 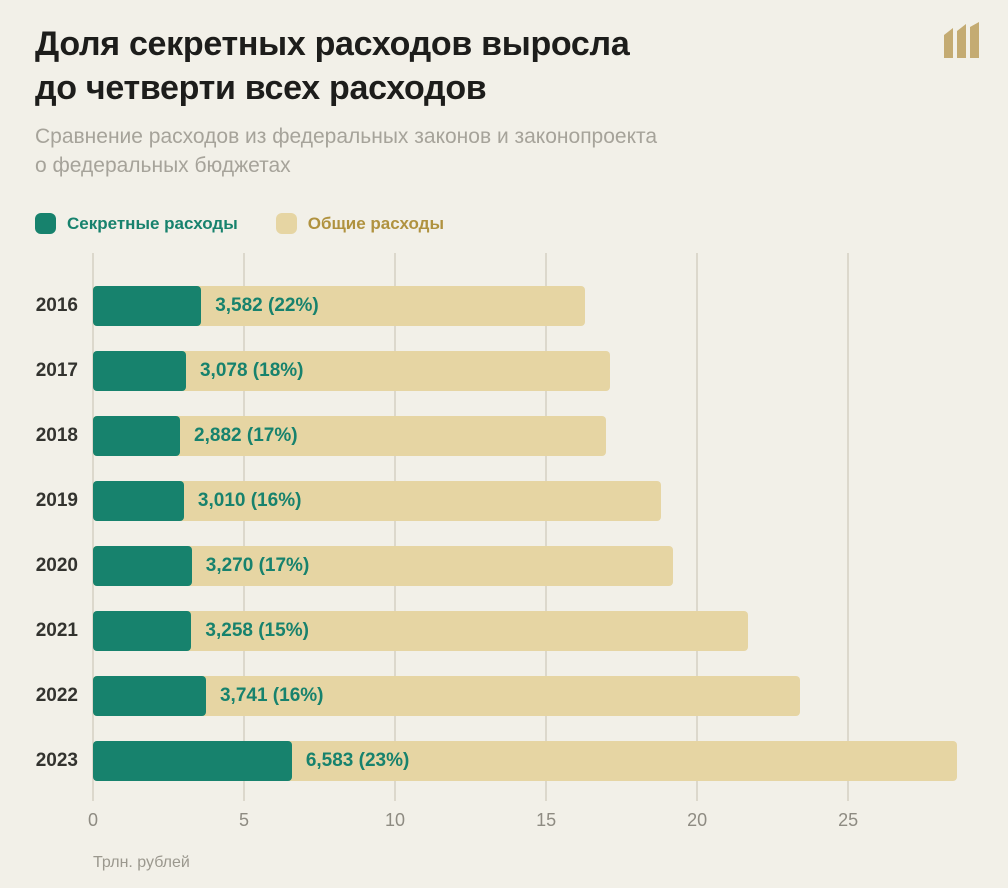 What do you see at coordinates (332, 44) in the screenshot?
I see `title-line-1: Доля секретных расходов выросла` at bounding box center [332, 44].